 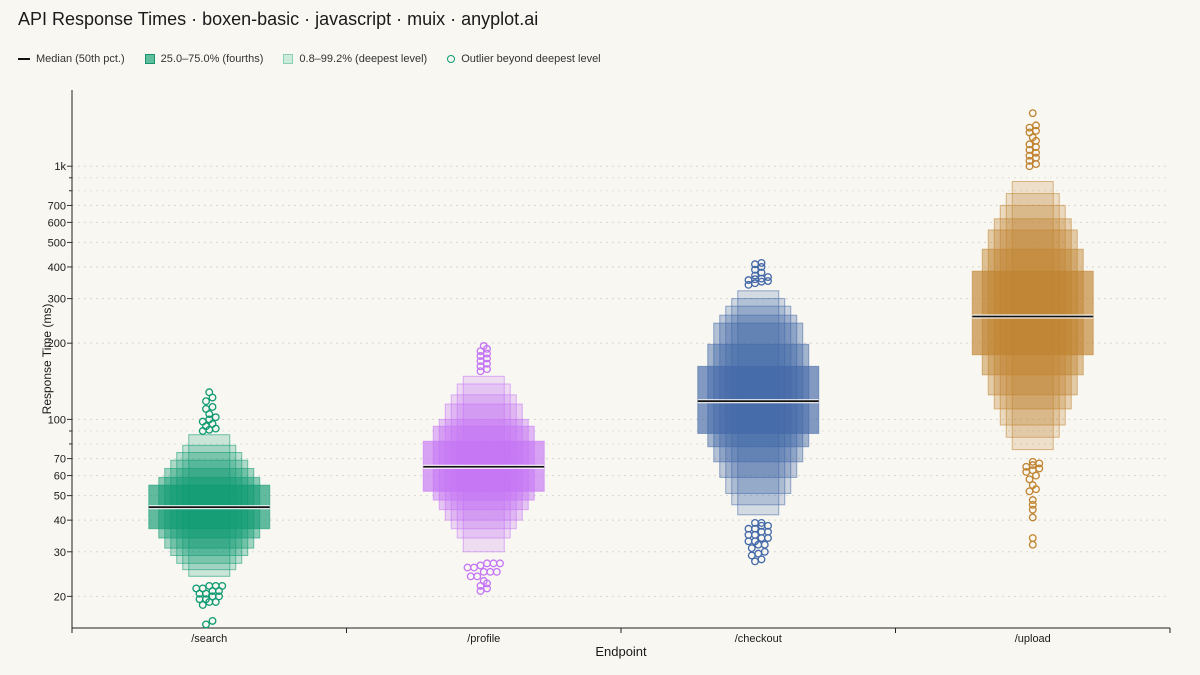 I want to click on boxen-profile, so click(x=483, y=468).